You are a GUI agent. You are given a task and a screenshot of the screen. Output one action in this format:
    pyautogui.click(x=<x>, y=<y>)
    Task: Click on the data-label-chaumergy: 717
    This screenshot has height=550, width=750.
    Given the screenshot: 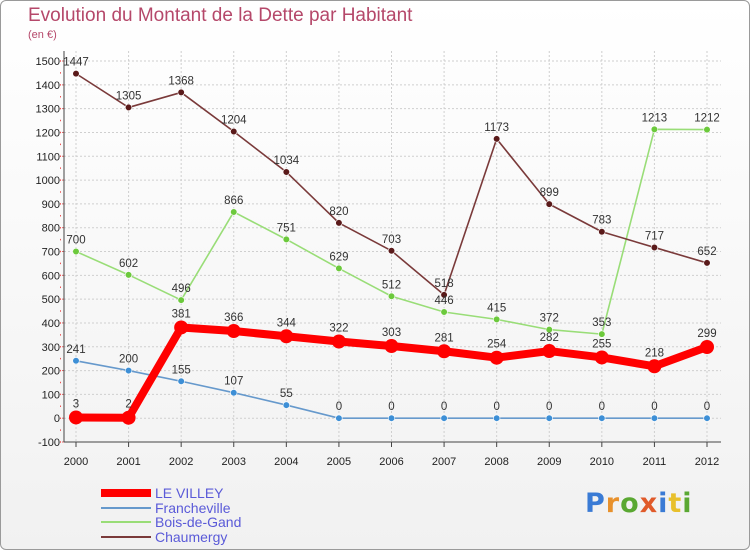 What is the action you would take?
    pyautogui.click(x=654, y=236)
    